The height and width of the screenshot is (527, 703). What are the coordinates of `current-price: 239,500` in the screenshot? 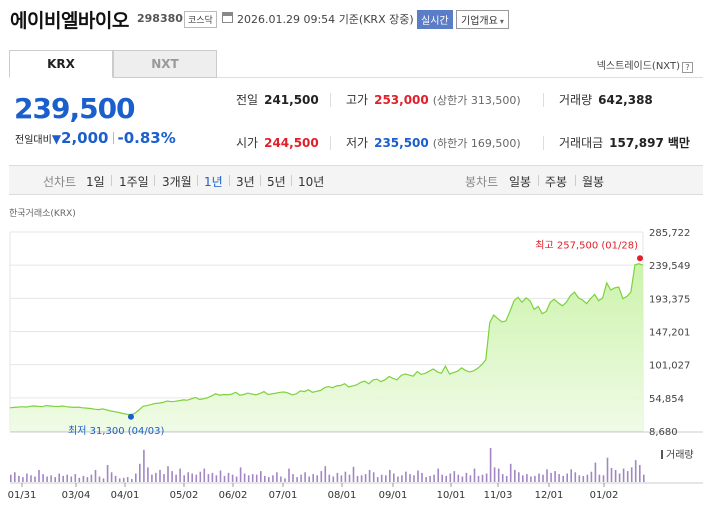 It's located at (75, 108).